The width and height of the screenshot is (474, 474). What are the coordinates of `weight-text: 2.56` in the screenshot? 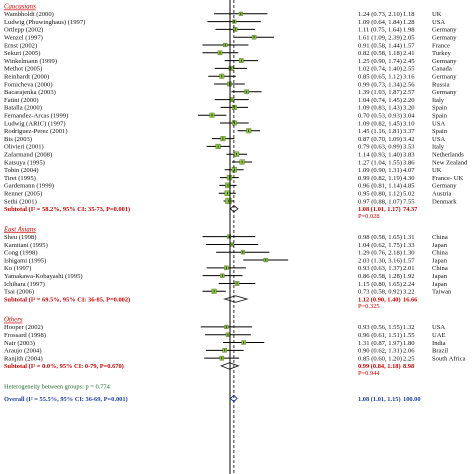 It's located at (409, 84).